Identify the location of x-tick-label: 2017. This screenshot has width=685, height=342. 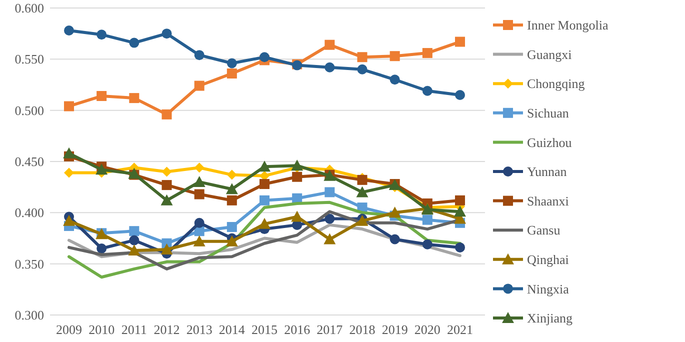
(330, 329).